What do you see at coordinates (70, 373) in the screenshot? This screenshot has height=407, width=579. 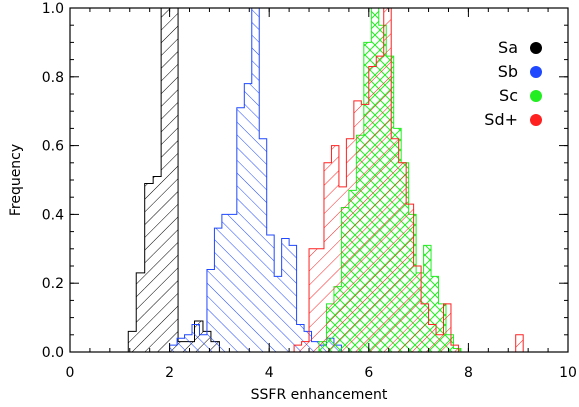 I see `x-tick-label: 0` at bounding box center [70, 373].